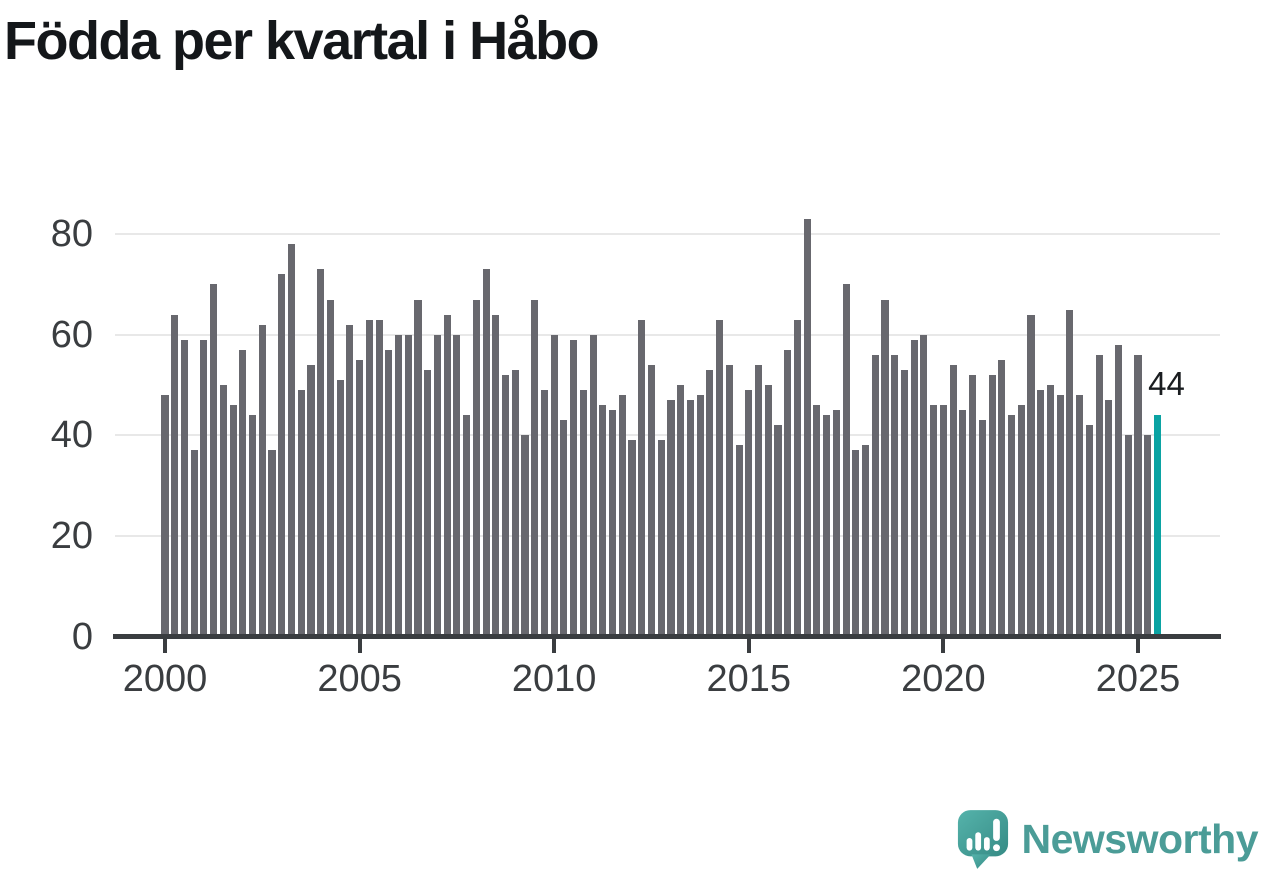 This screenshot has height=879, width=1262. I want to click on last-bar-value-label: 44, so click(1166, 384).